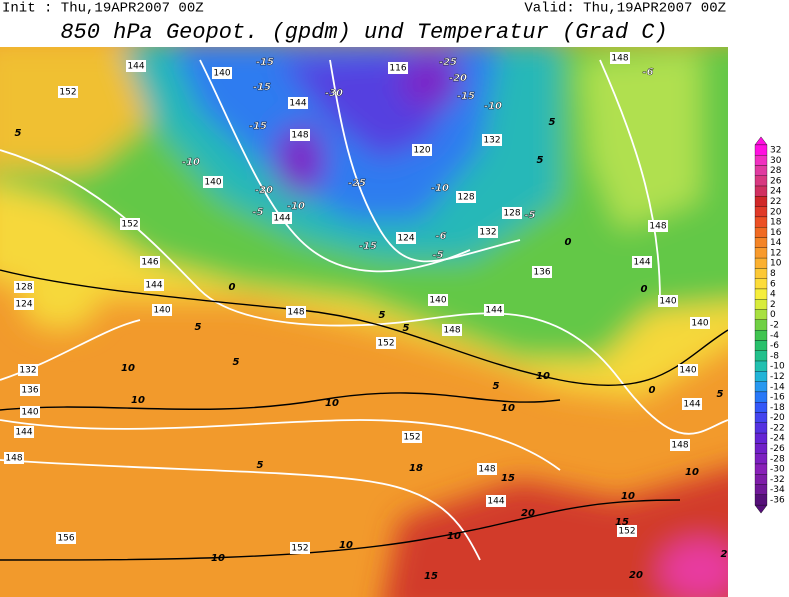 This screenshot has width=789, height=597. I want to click on colorbar-tick-label: 12, so click(775, 253).